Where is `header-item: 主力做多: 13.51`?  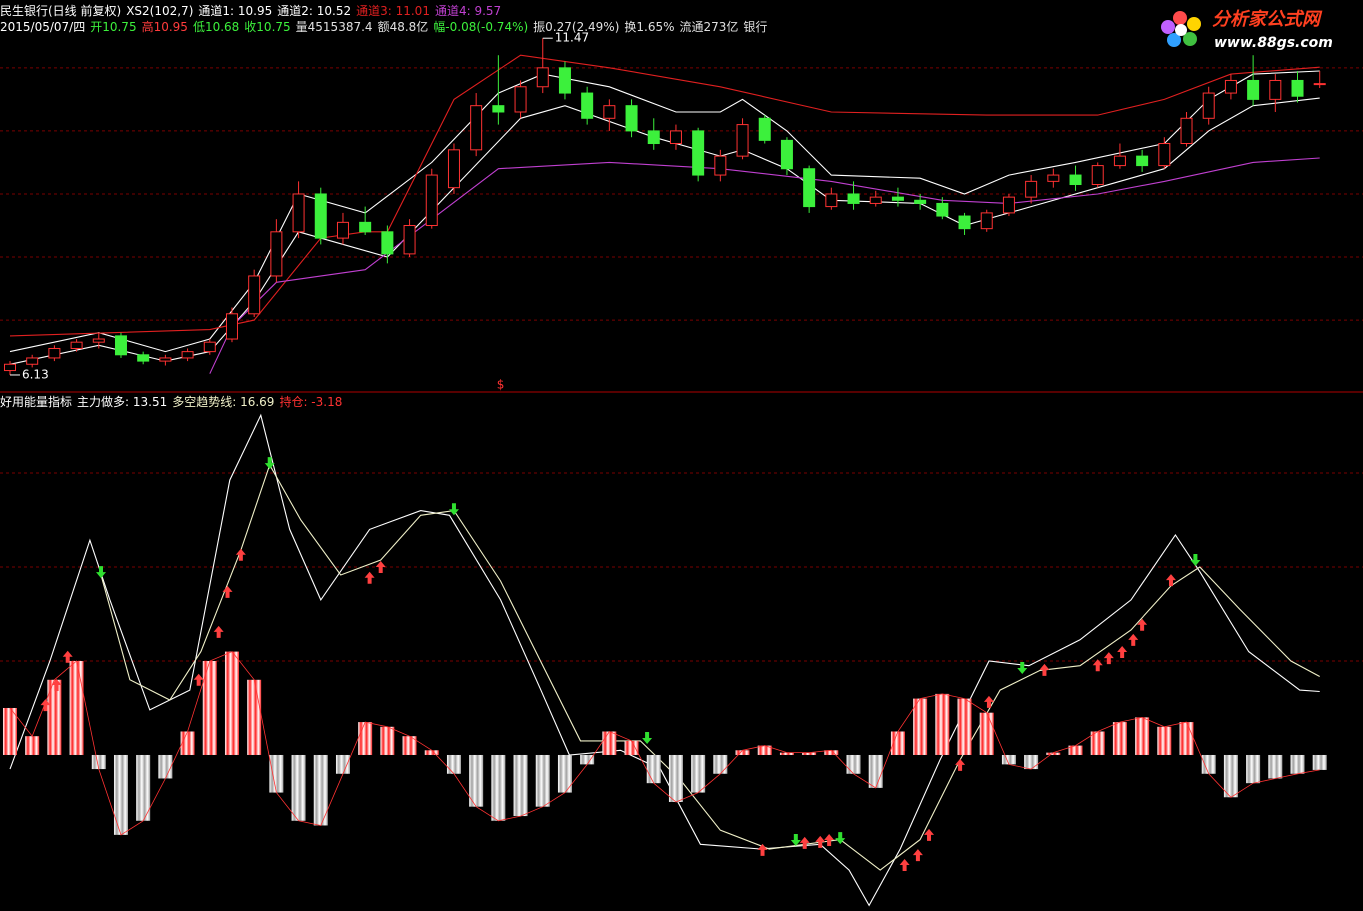 header-item: 主力做多: 13.51 is located at coordinates (122, 401).